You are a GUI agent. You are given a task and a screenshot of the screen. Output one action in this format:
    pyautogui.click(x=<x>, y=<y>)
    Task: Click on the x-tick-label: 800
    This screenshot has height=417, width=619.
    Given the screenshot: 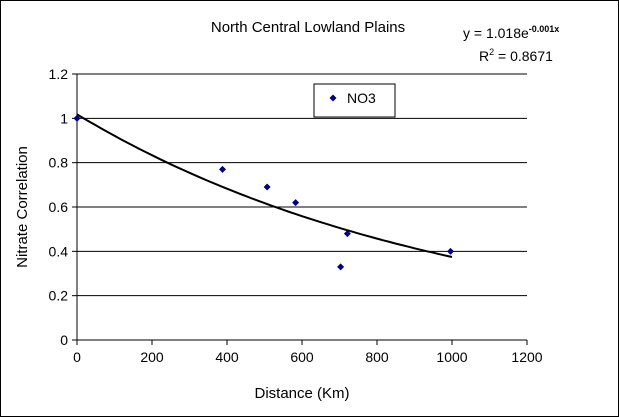 What is the action you would take?
    pyautogui.click(x=377, y=357)
    